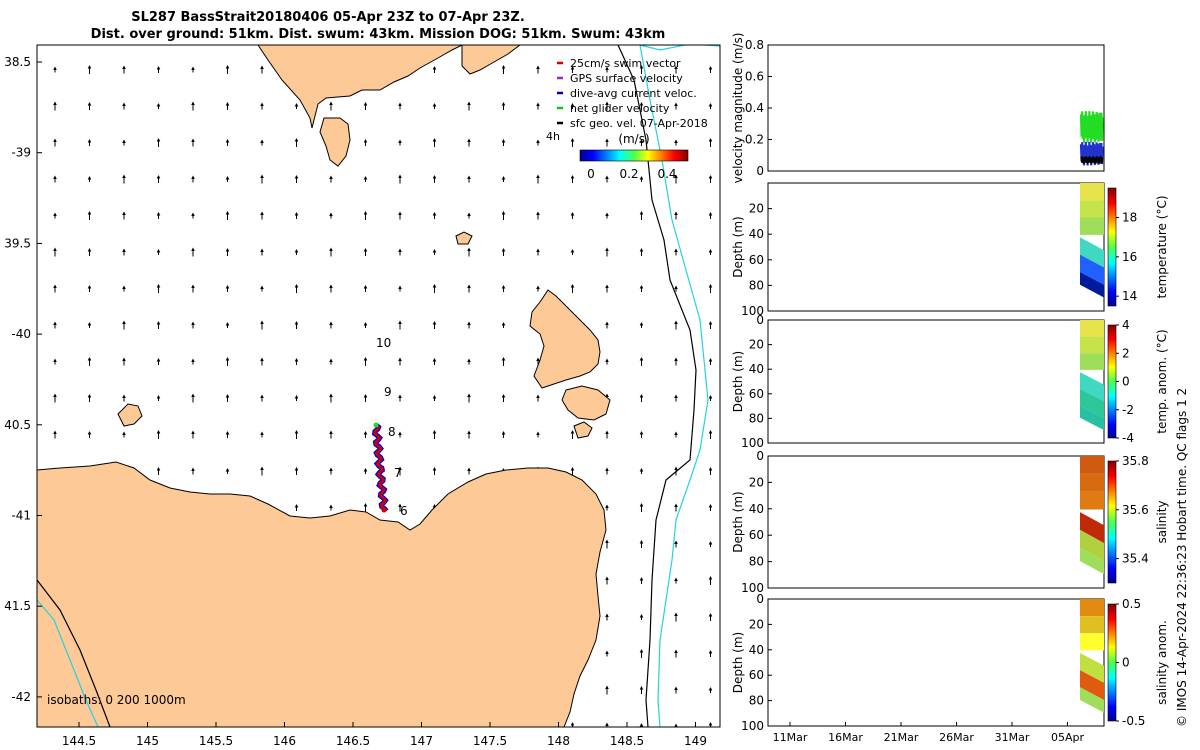 The width and height of the screenshot is (1200, 750). What do you see at coordinates (1126, 382) in the screenshot?
I see `colorbar-tick-label: 0` at bounding box center [1126, 382].